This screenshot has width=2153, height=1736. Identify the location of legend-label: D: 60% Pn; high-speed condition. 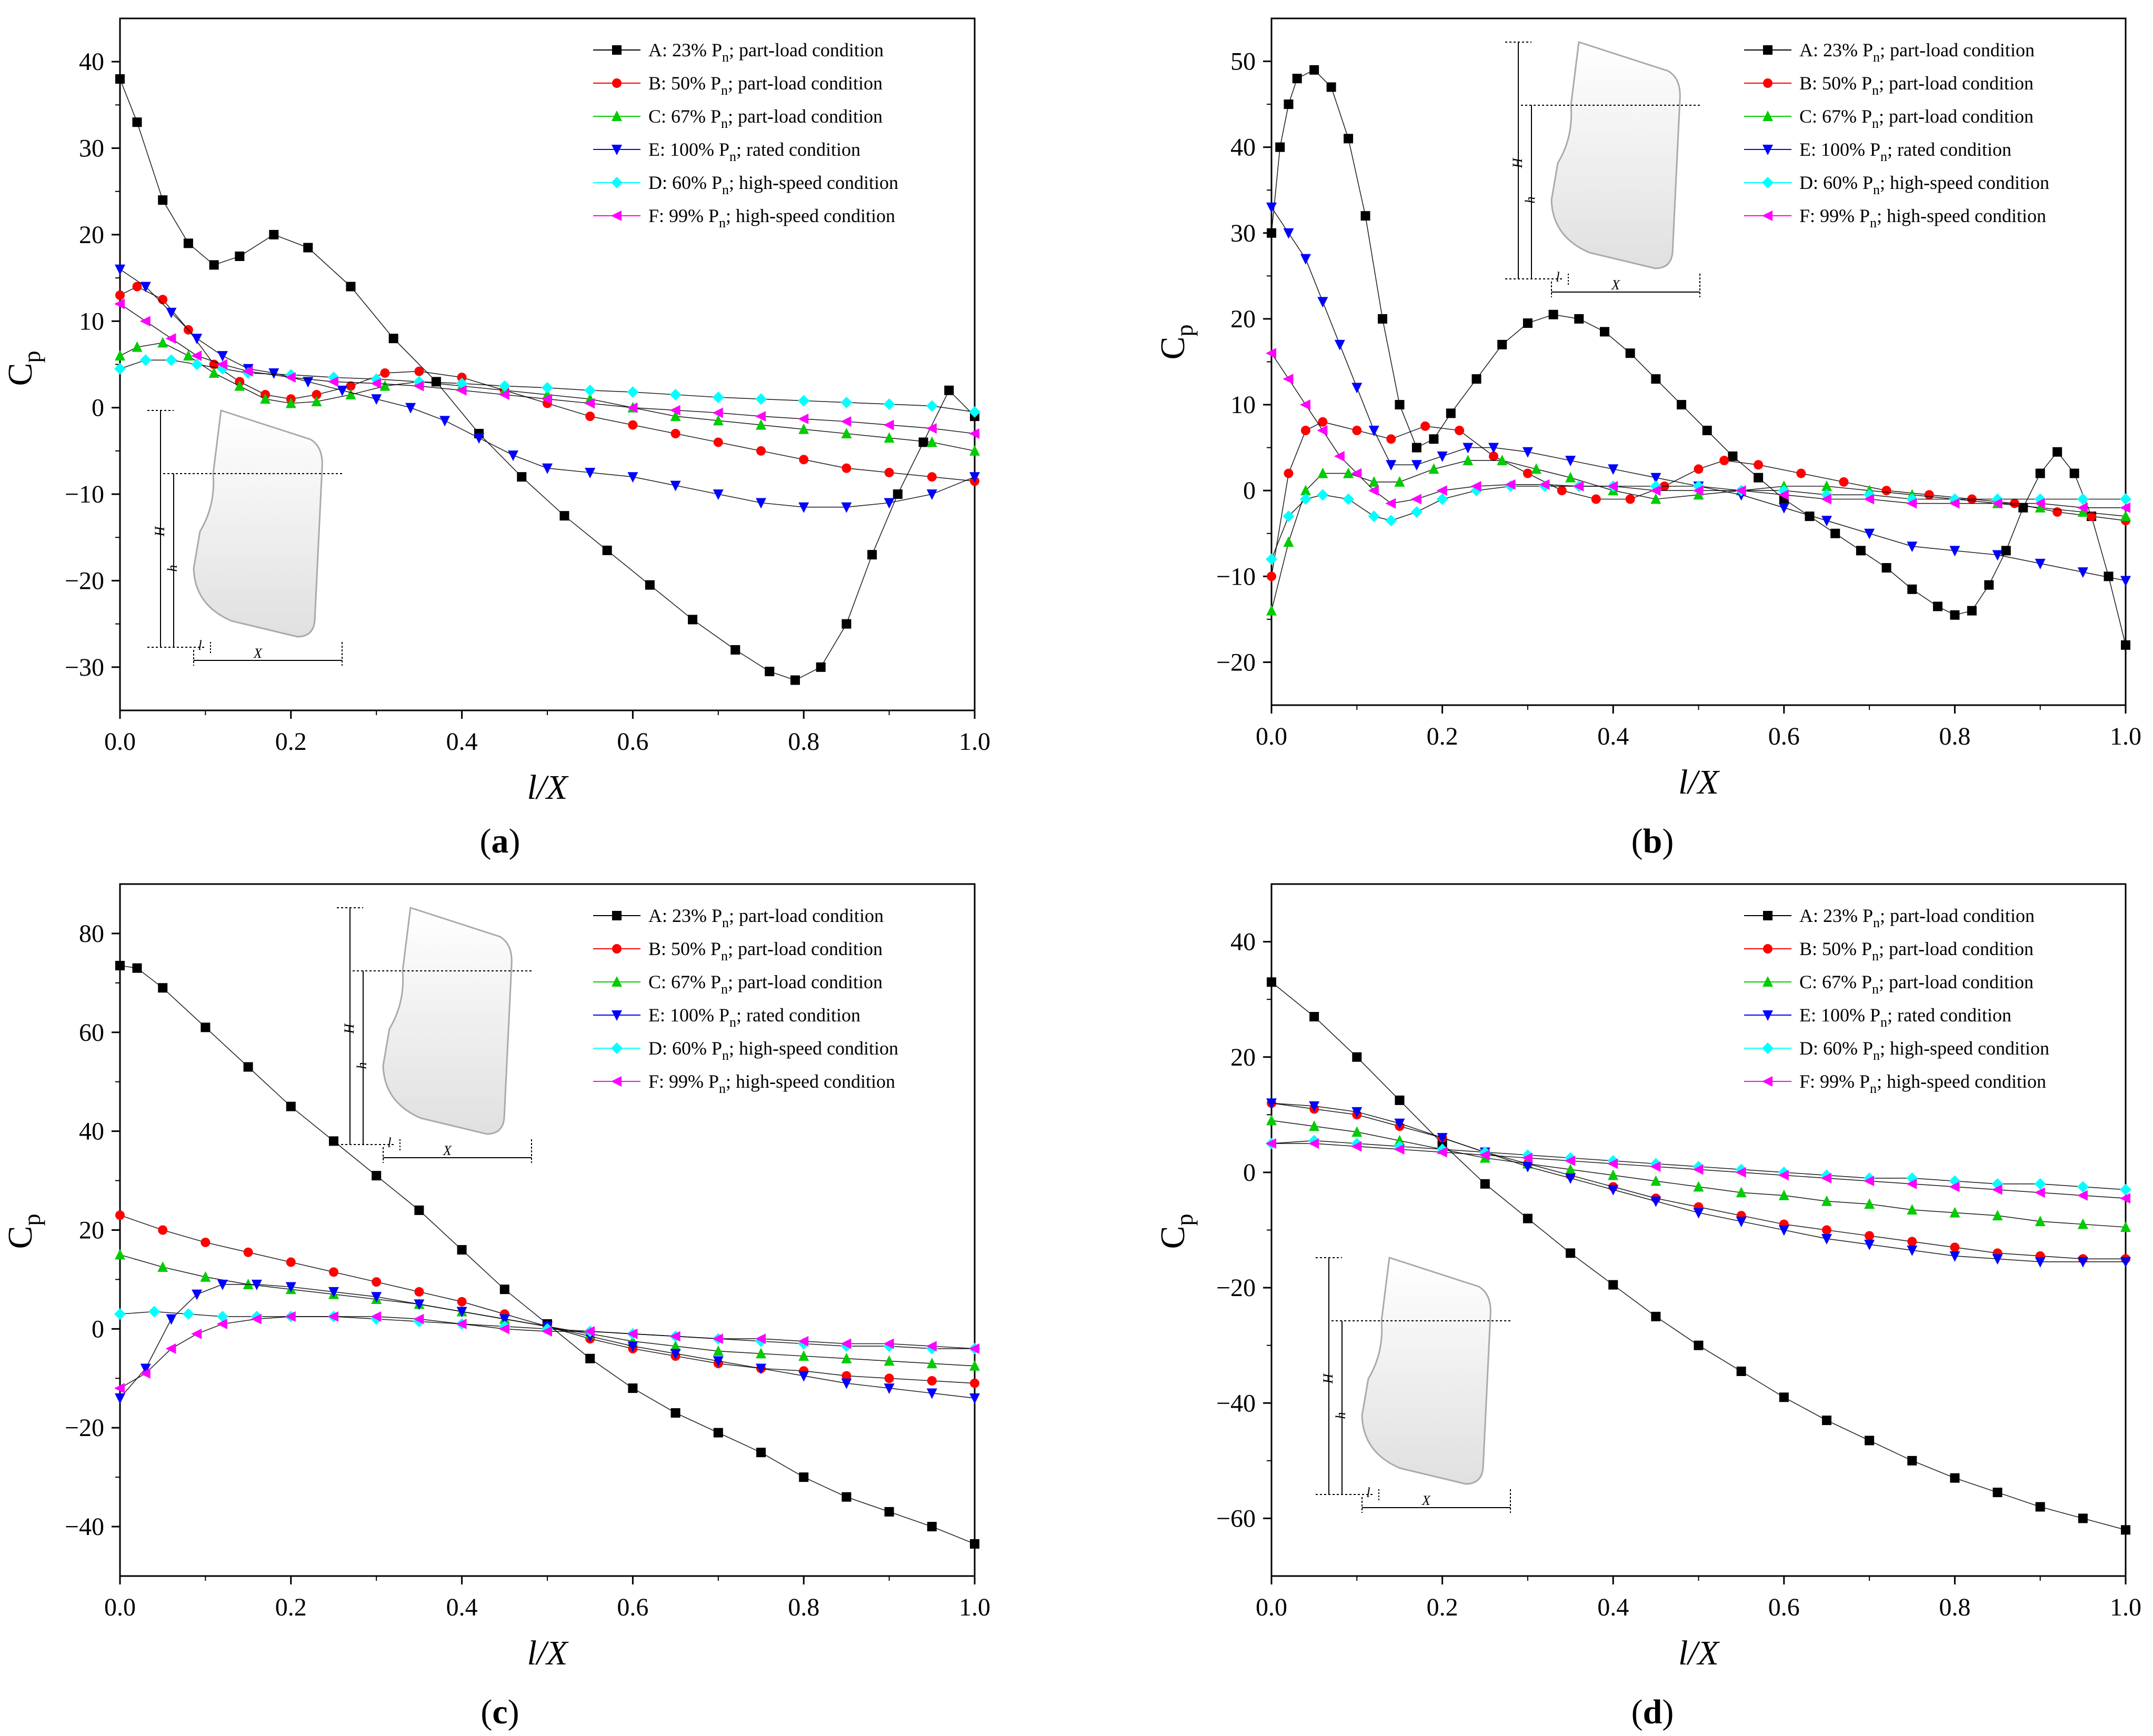
(773, 184).